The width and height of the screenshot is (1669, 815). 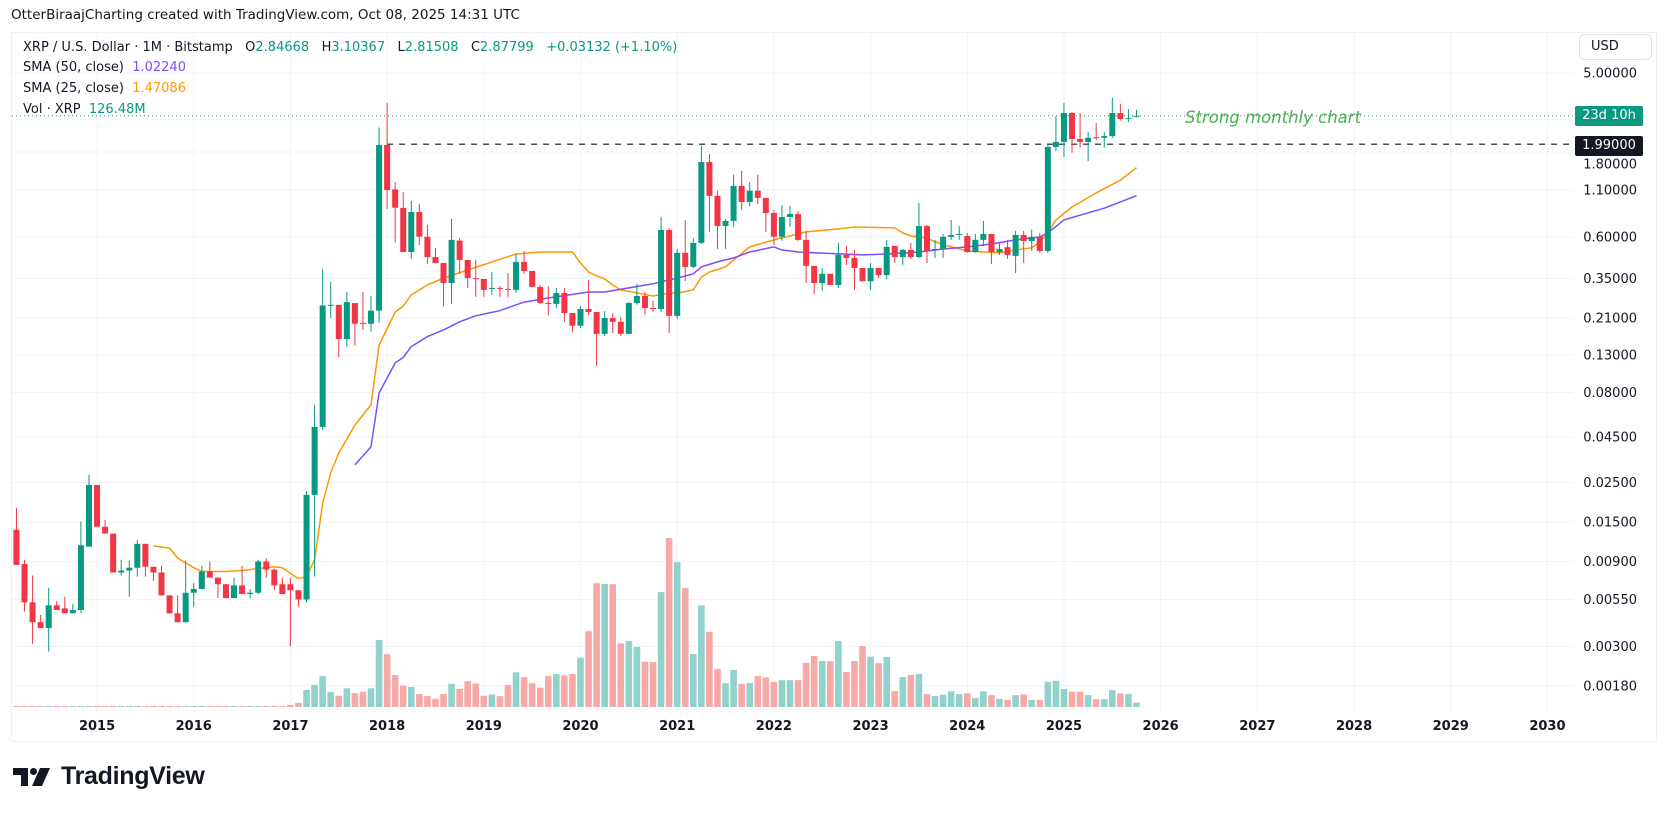 I want to click on price-tick-label: 0.60000, so click(x=1610, y=237).